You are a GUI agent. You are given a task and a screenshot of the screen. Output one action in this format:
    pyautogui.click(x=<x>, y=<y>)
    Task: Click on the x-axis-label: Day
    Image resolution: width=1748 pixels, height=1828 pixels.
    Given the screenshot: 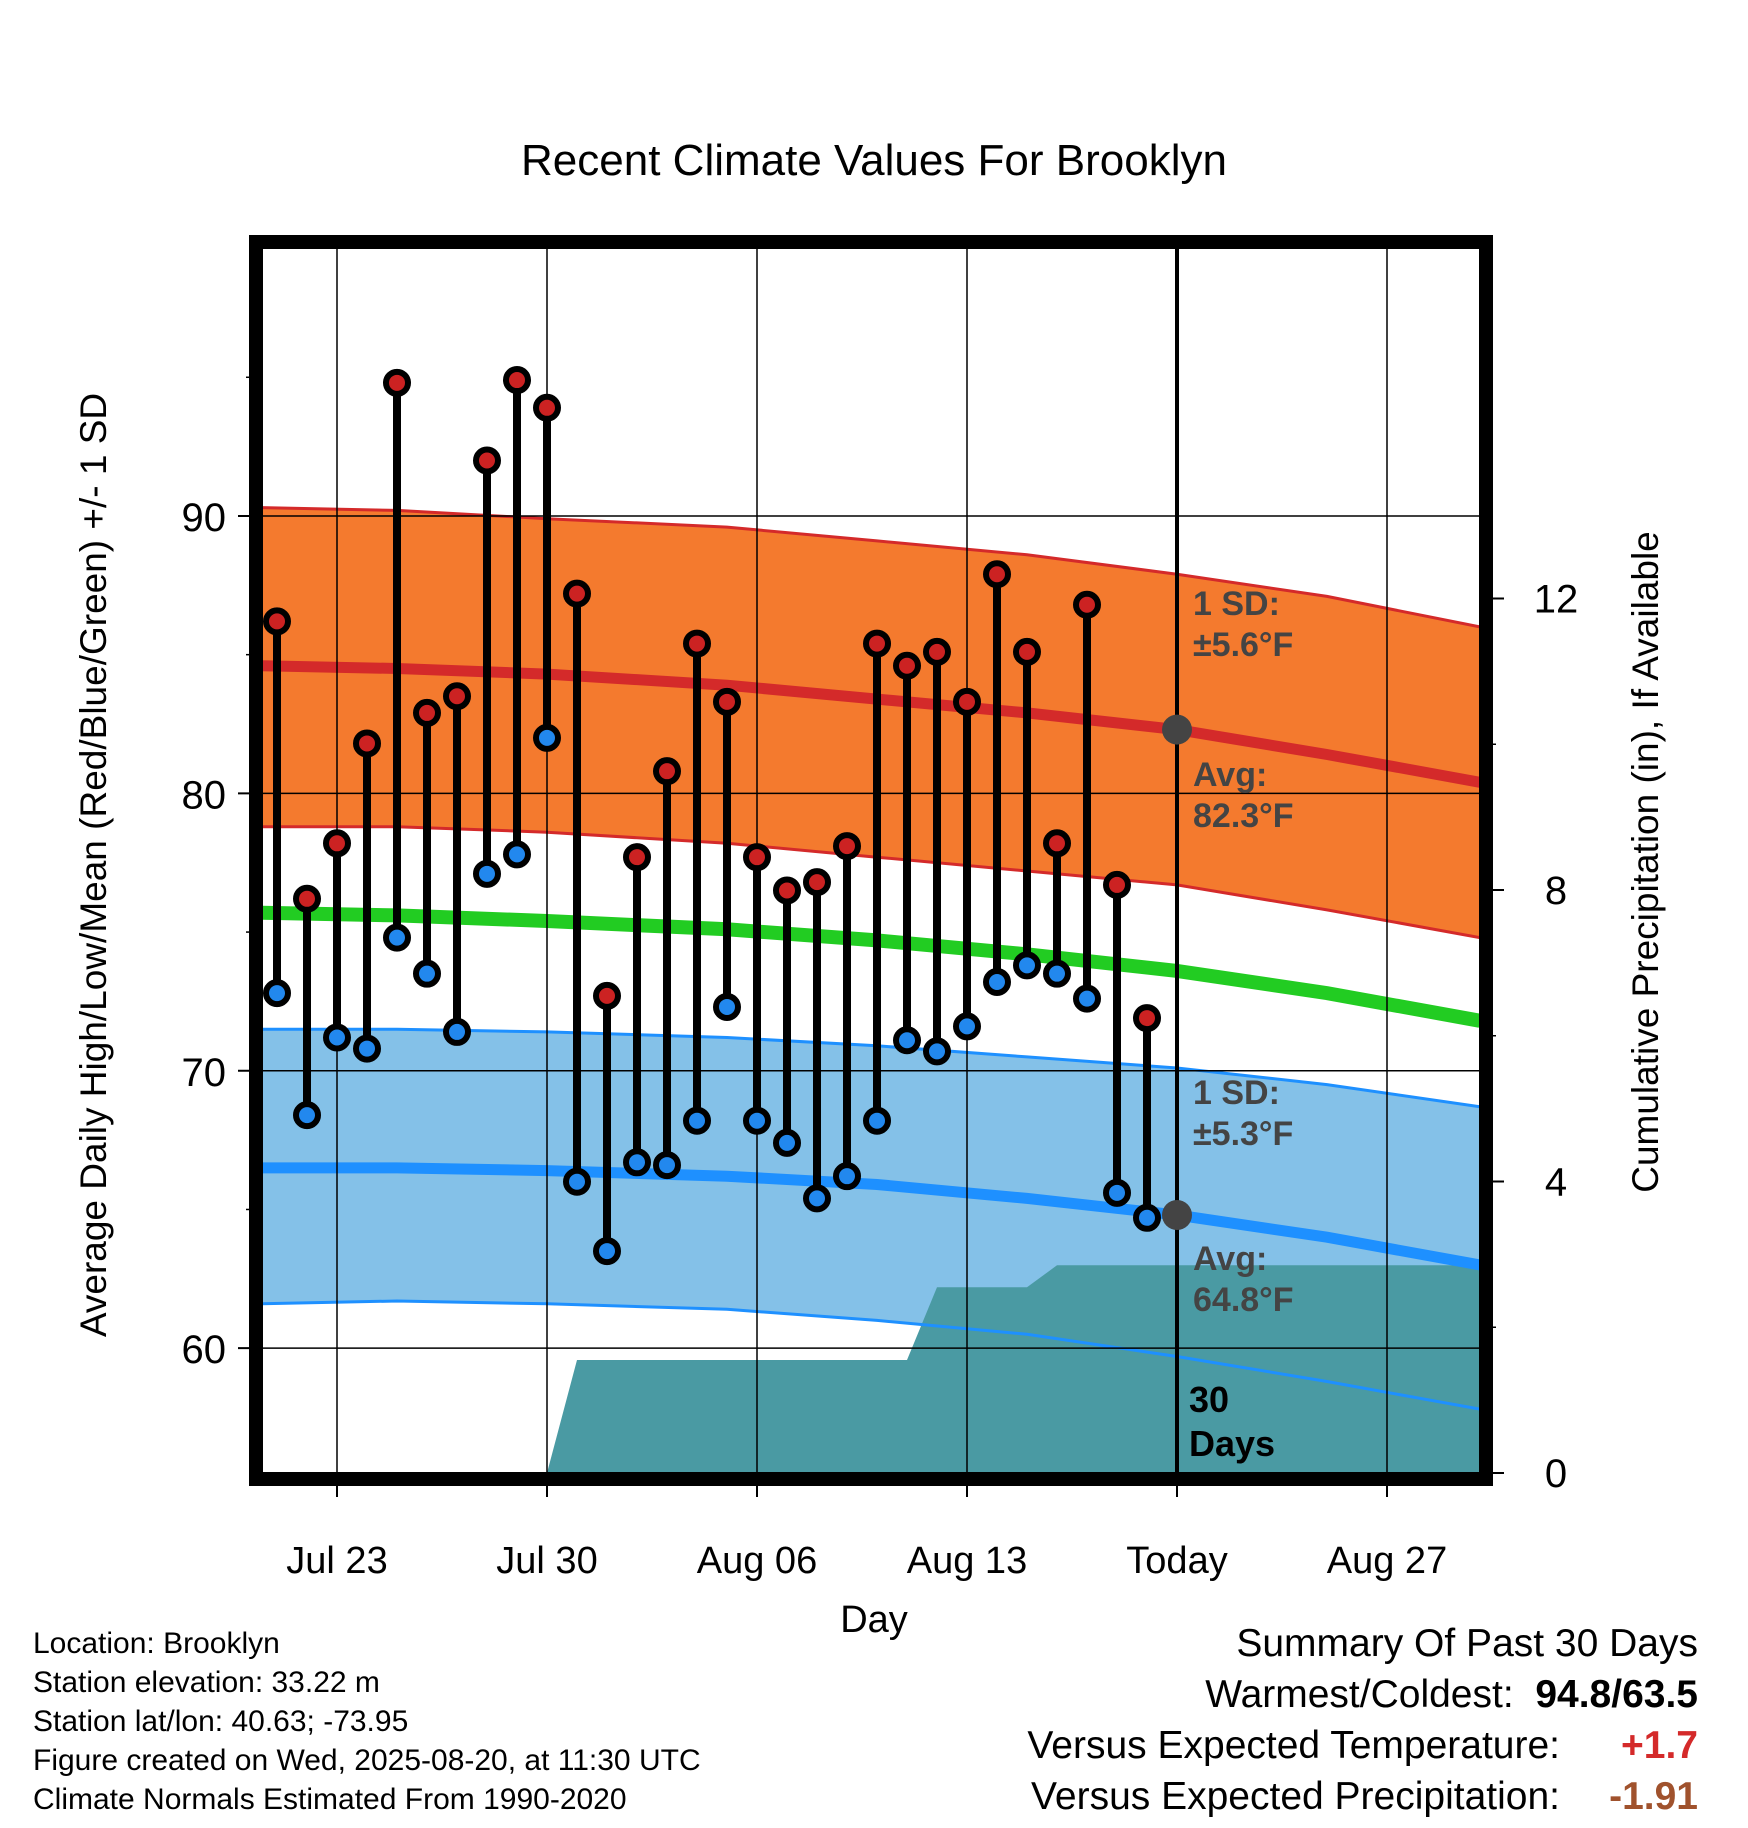 What is the action you would take?
    pyautogui.click(x=874, y=1620)
    